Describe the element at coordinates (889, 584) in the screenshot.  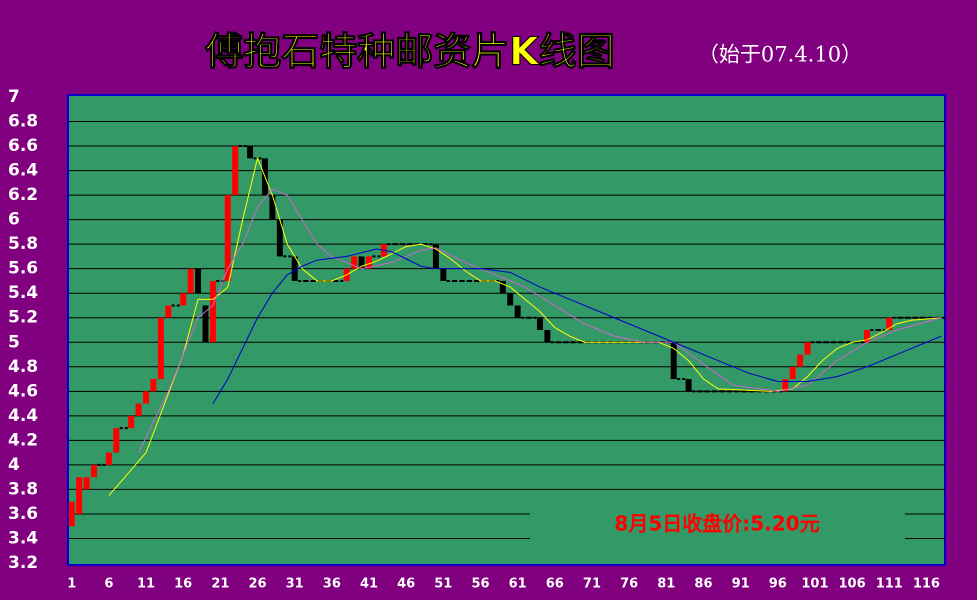
I see `x-tick-label: 111` at that location.